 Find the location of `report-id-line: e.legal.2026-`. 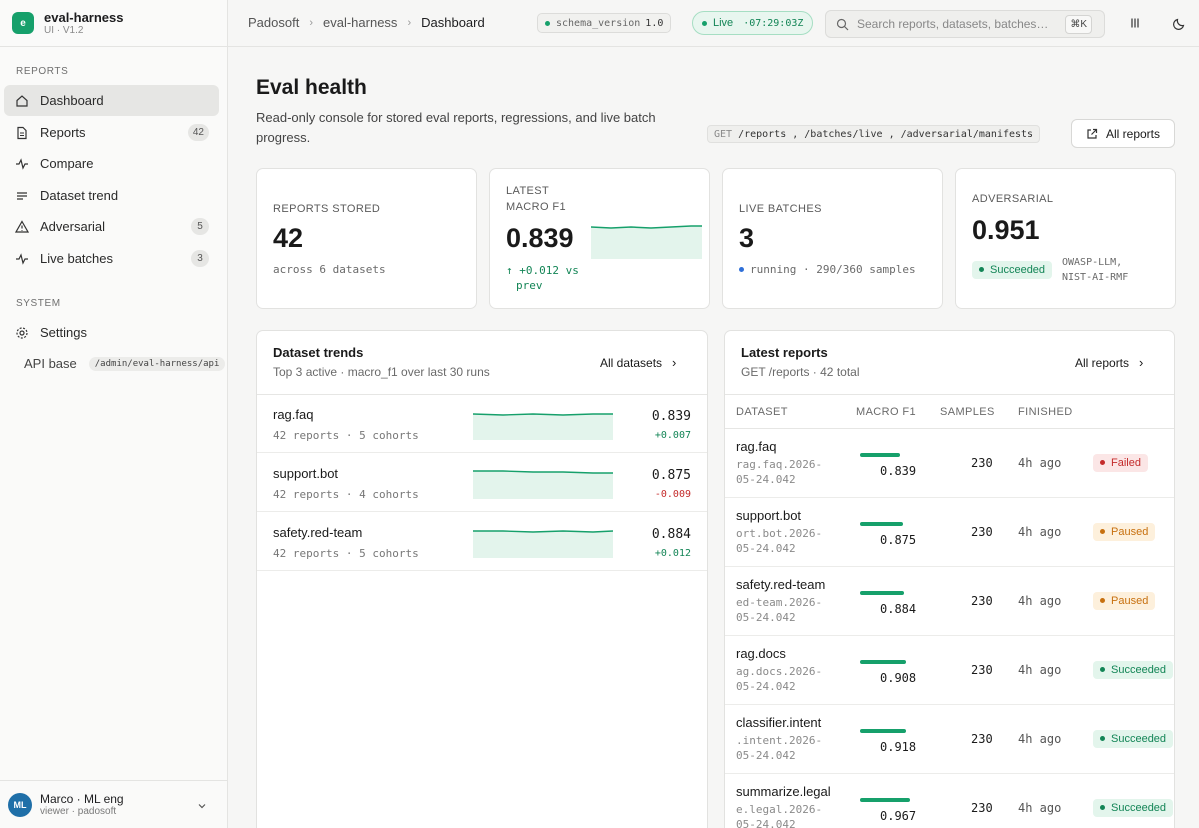

report-id-line: e.legal.2026- is located at coordinates (779, 809).